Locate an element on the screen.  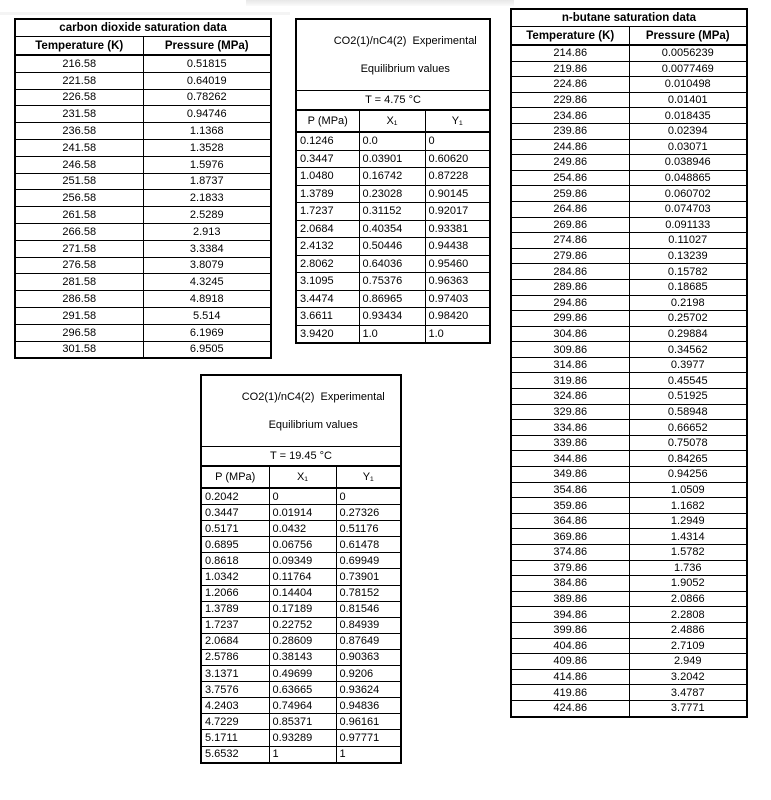
table-row: 4.2403 0.74964 0.94836 is located at coordinates (301, 706).